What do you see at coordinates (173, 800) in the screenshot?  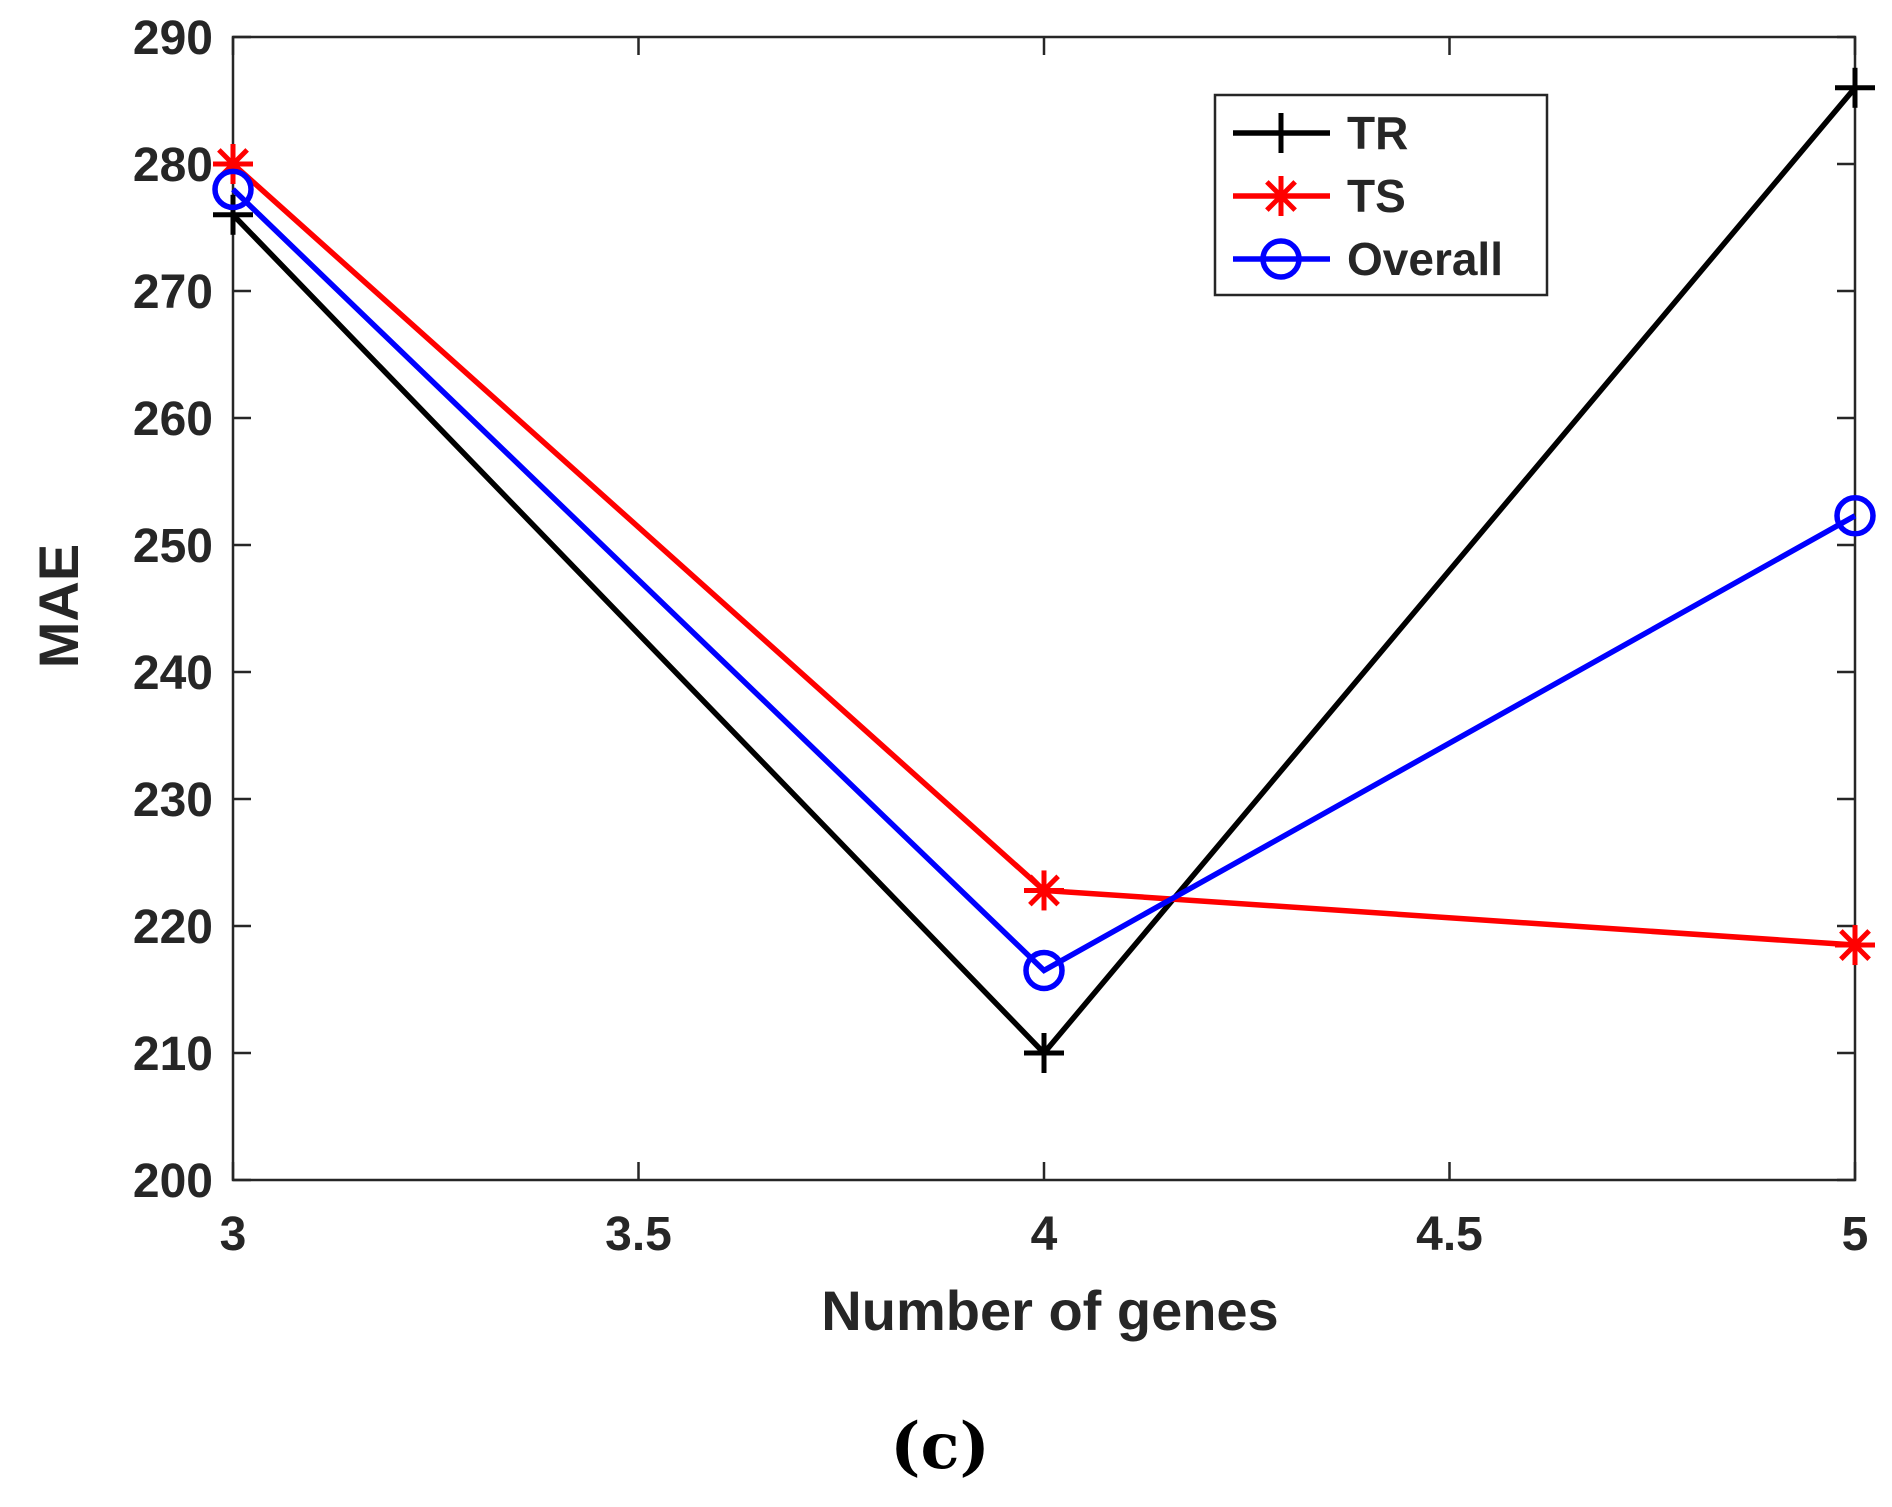 I see `y-tick-label: 230` at bounding box center [173, 800].